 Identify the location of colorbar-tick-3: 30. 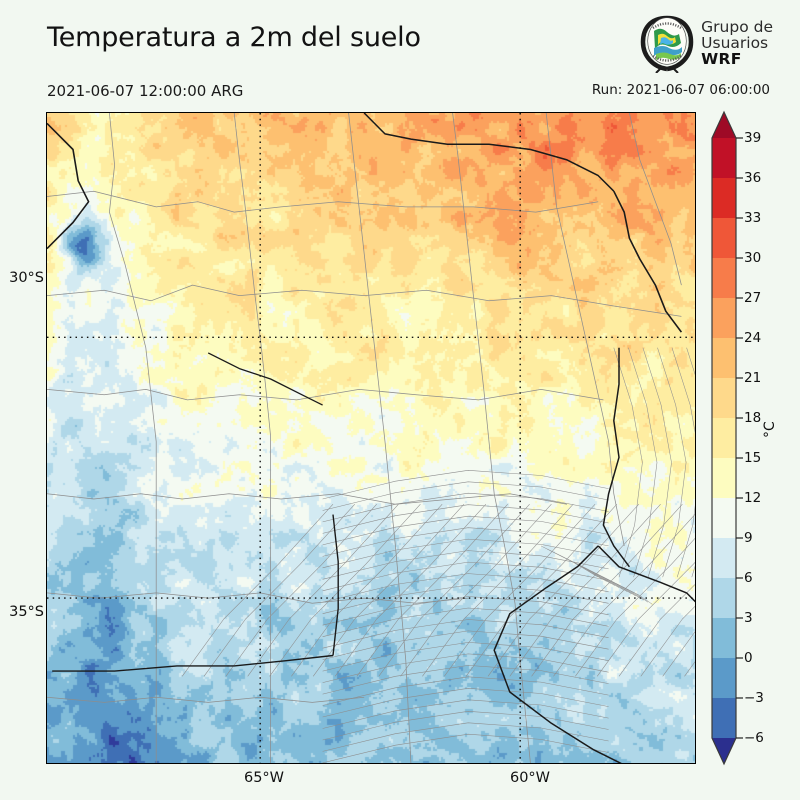
(753, 258).